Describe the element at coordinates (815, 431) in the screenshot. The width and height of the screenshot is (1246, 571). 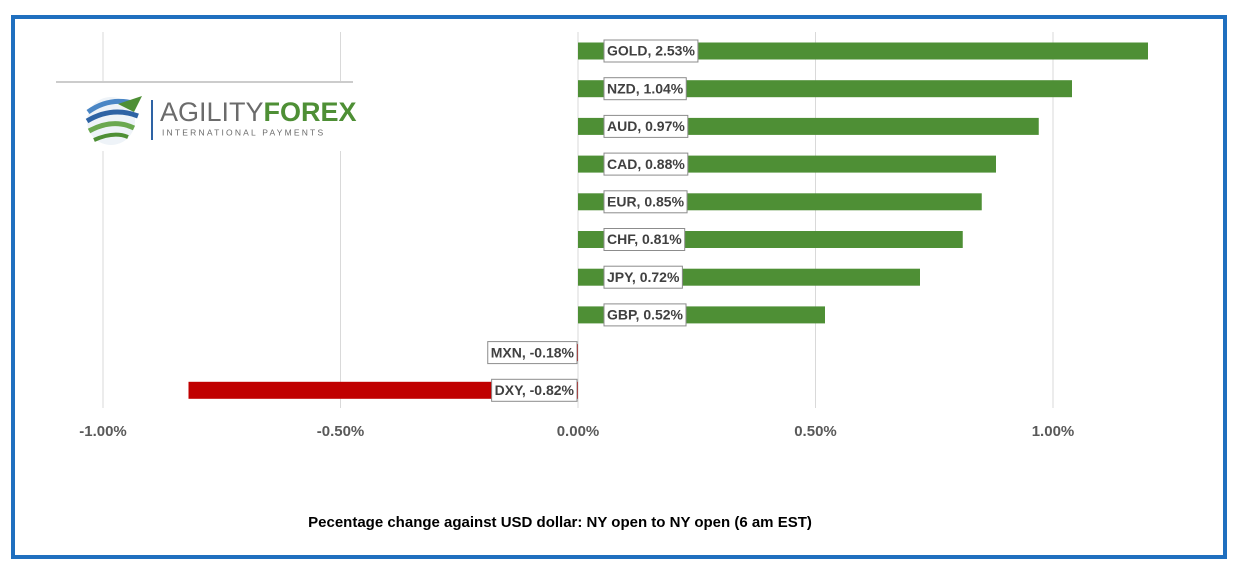
I see `x-tick-label: 0.50%` at that location.